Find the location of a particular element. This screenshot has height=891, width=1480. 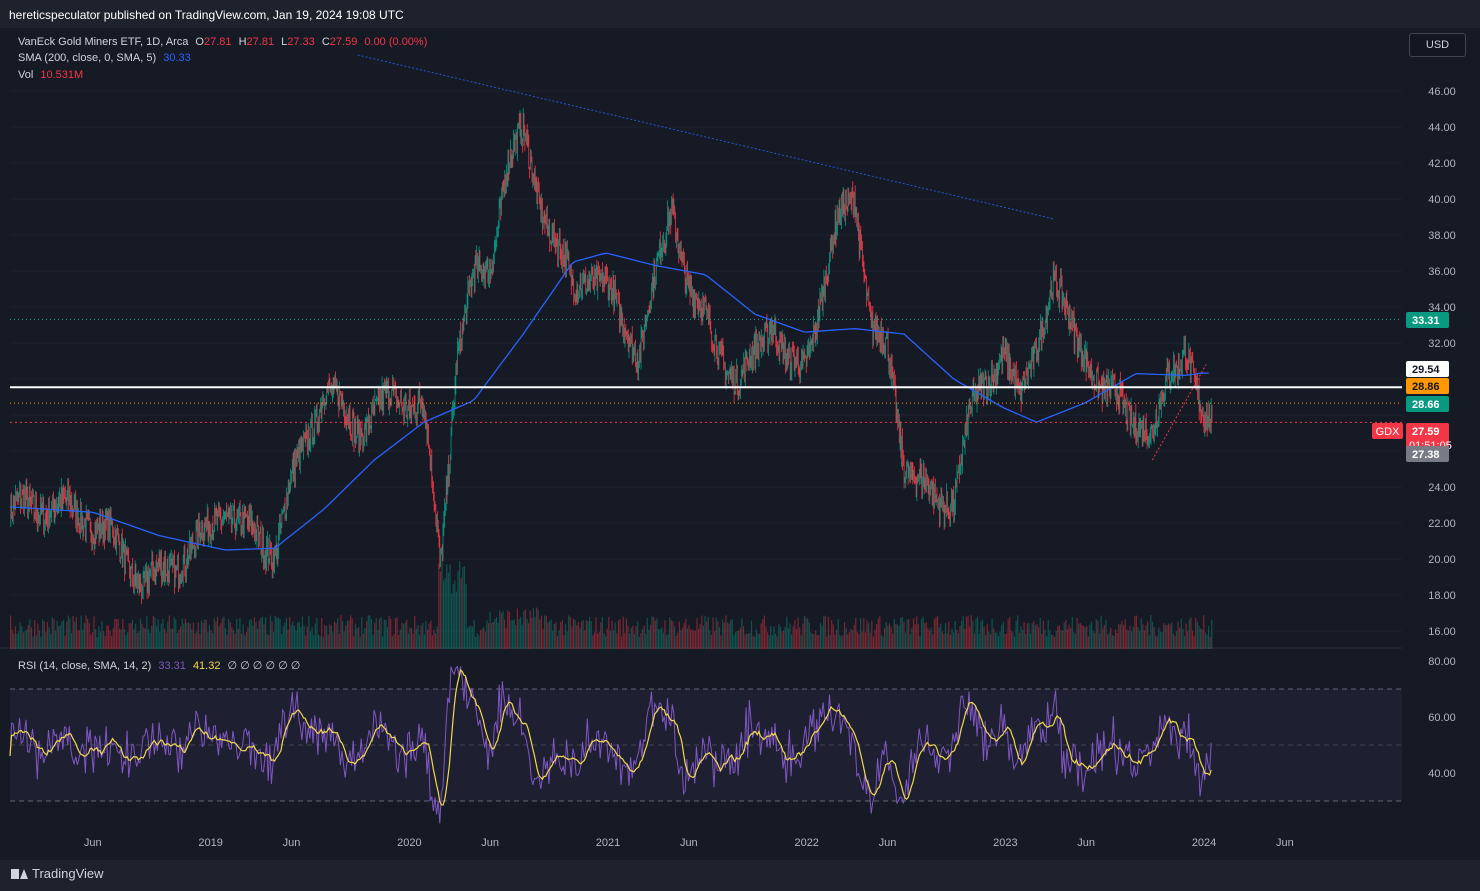

price-badge: 29.54 is located at coordinates (1427, 369).